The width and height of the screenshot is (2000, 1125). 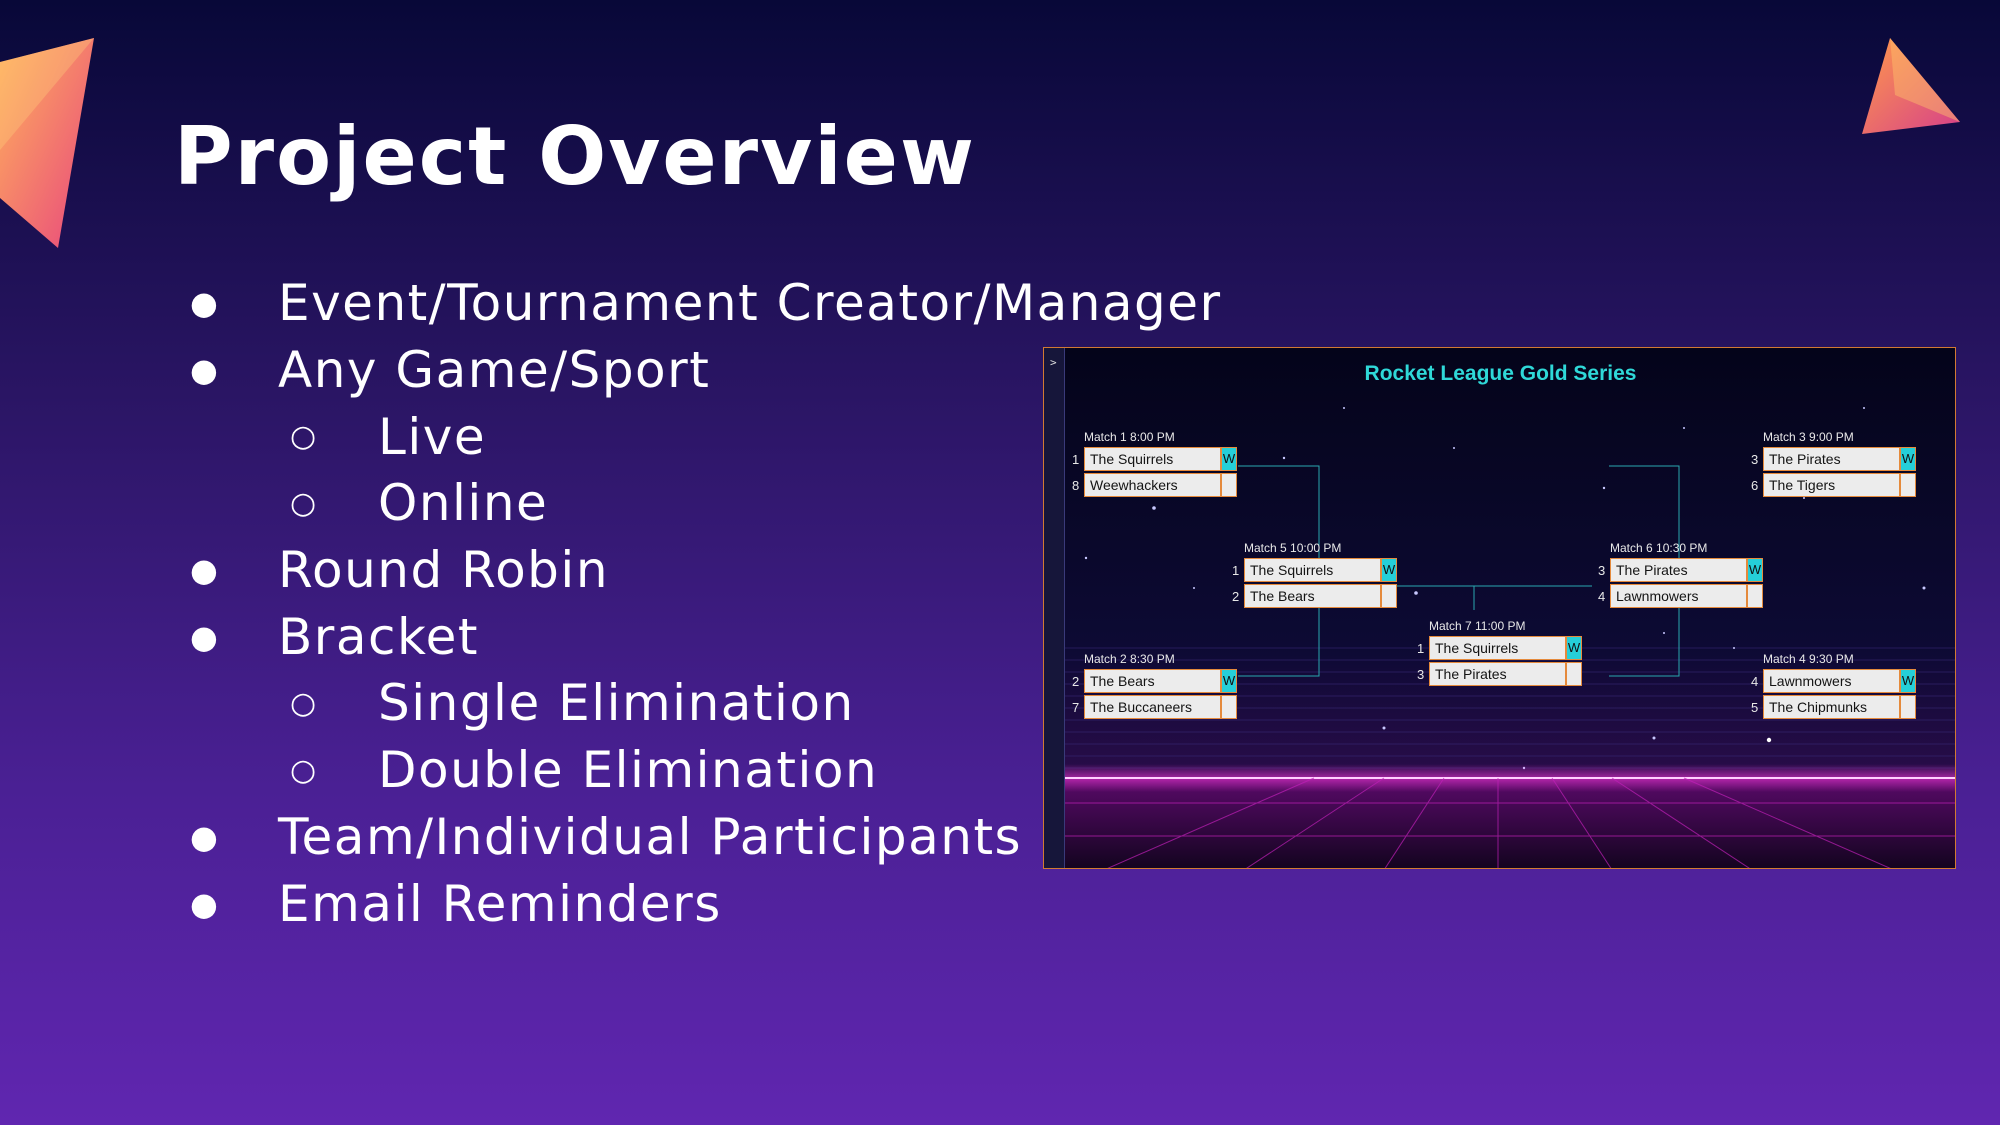 I want to click on sub-bullet-item: ○ Single Elimination, so click(x=706, y=703).